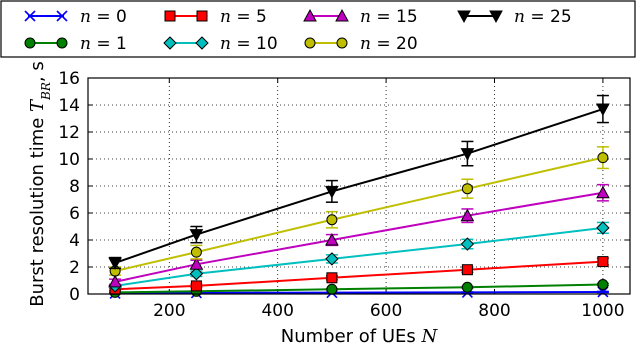 The height and width of the screenshot is (355, 636). I want to click on legend-label: n = 15, so click(389, 17).